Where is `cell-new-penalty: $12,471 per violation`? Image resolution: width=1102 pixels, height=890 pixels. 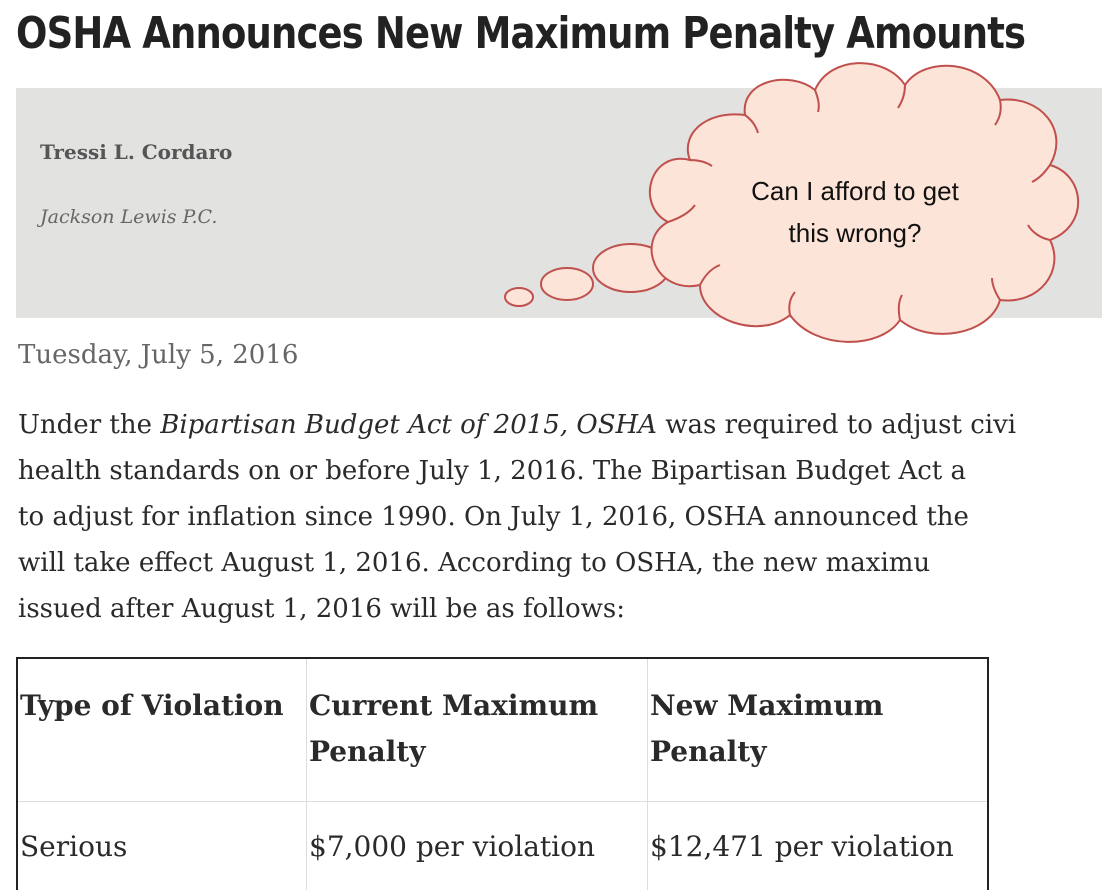 cell-new-penalty: $12,471 per violation is located at coordinates (818, 846).